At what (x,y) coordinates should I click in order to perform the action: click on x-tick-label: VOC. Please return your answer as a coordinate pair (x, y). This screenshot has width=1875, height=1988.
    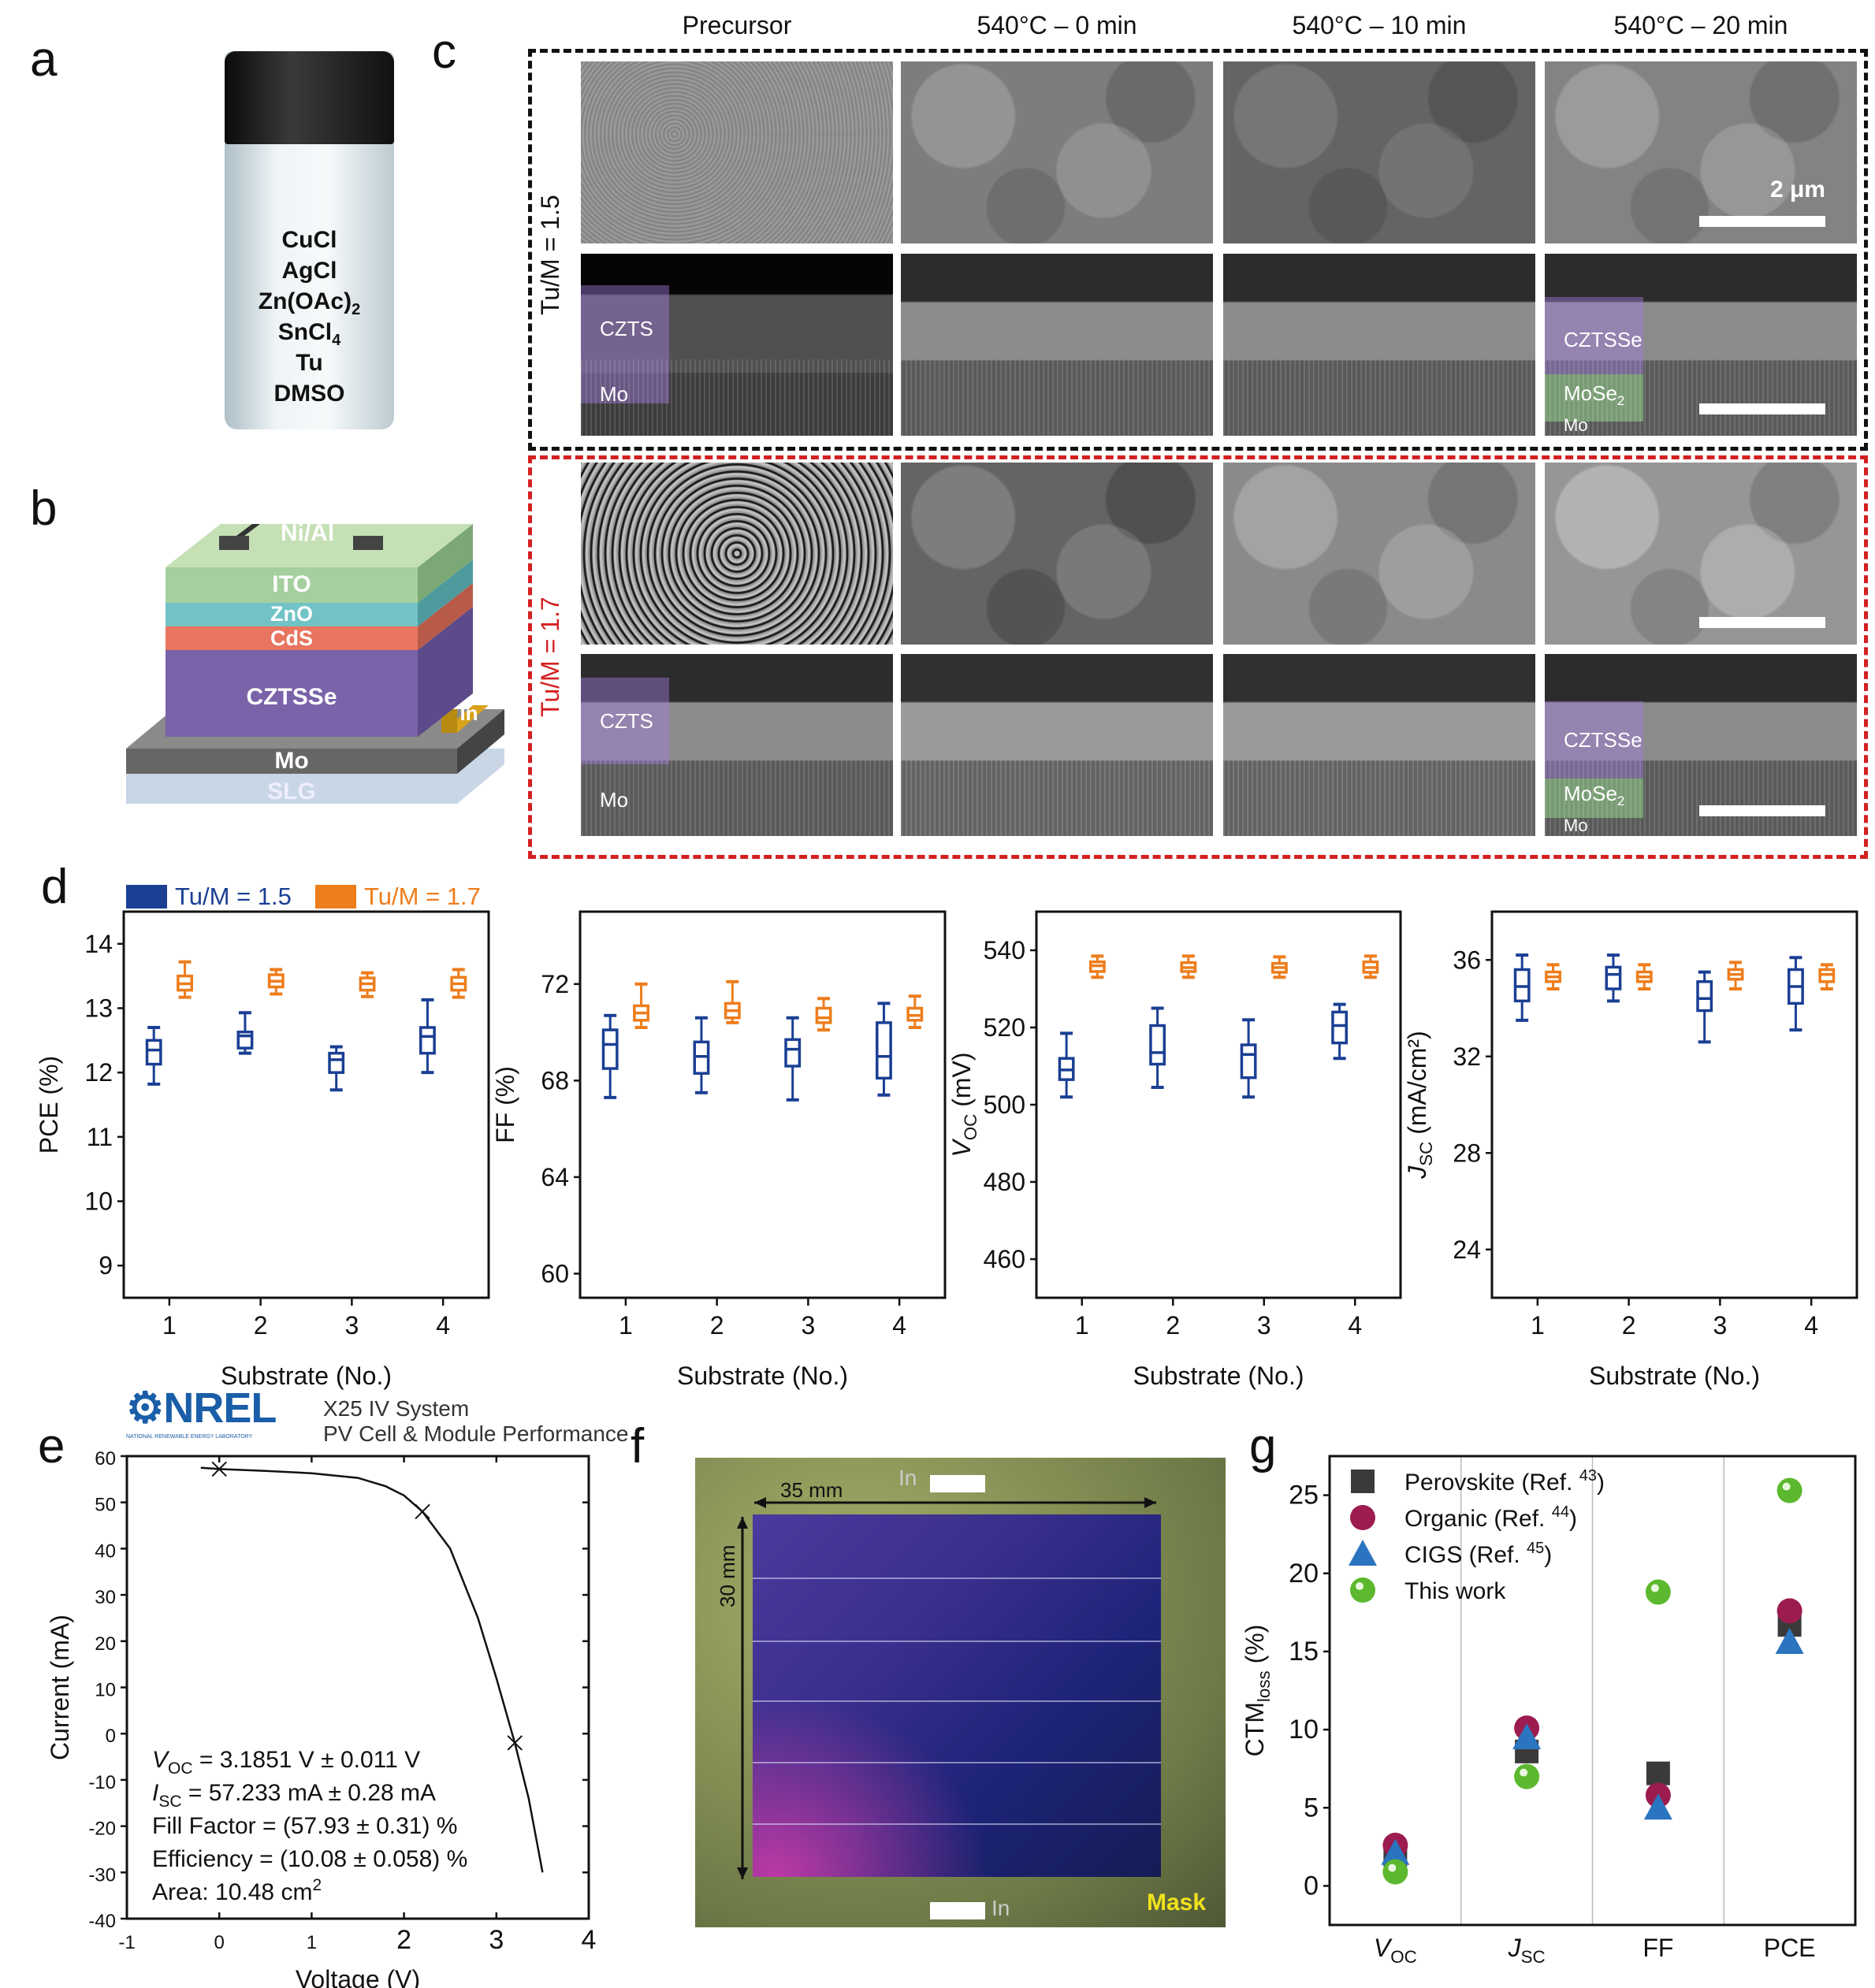
    Looking at the image, I should click on (1395, 1951).